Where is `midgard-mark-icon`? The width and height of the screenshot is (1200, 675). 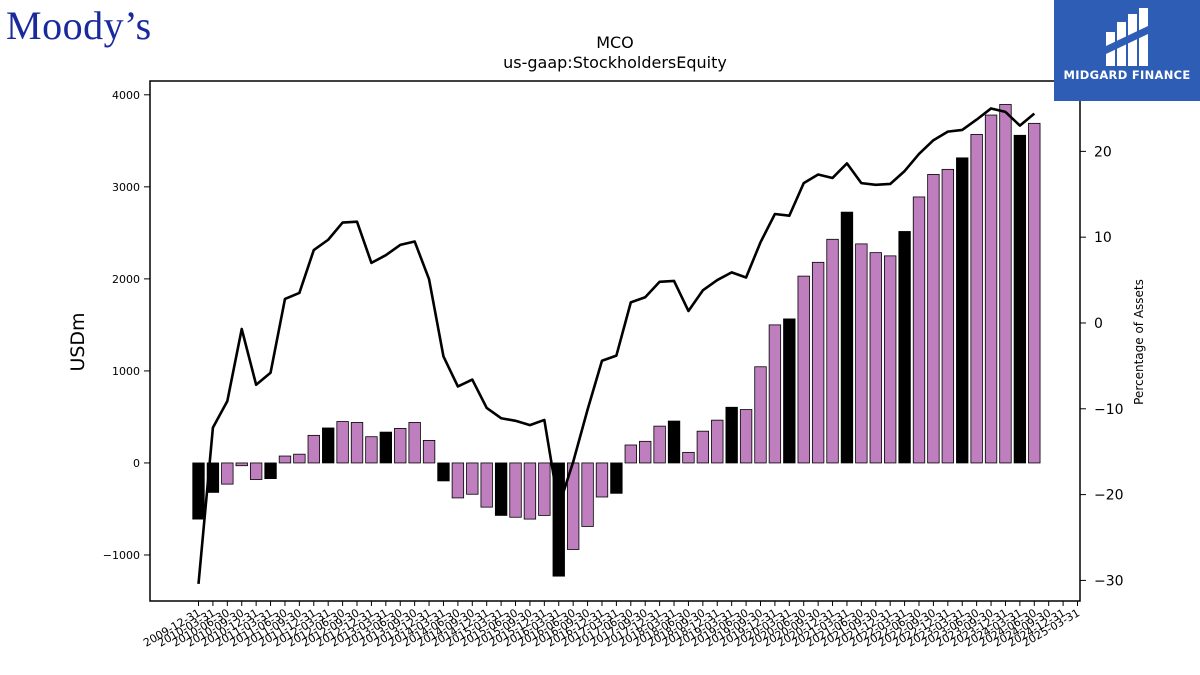
midgard-mark-icon is located at coordinates (1127, 37).